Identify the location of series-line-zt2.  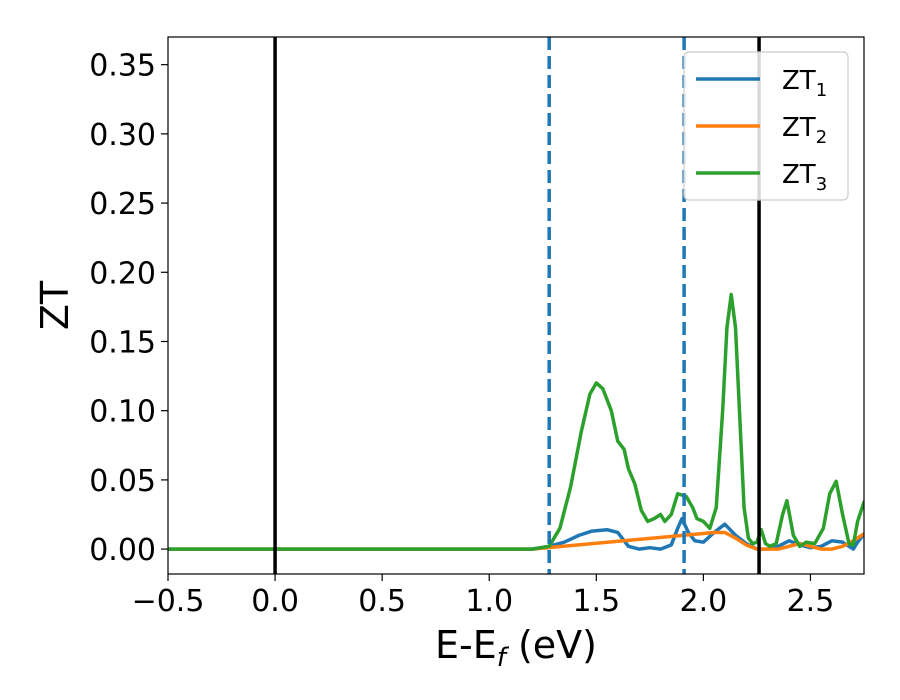
(516, 540).